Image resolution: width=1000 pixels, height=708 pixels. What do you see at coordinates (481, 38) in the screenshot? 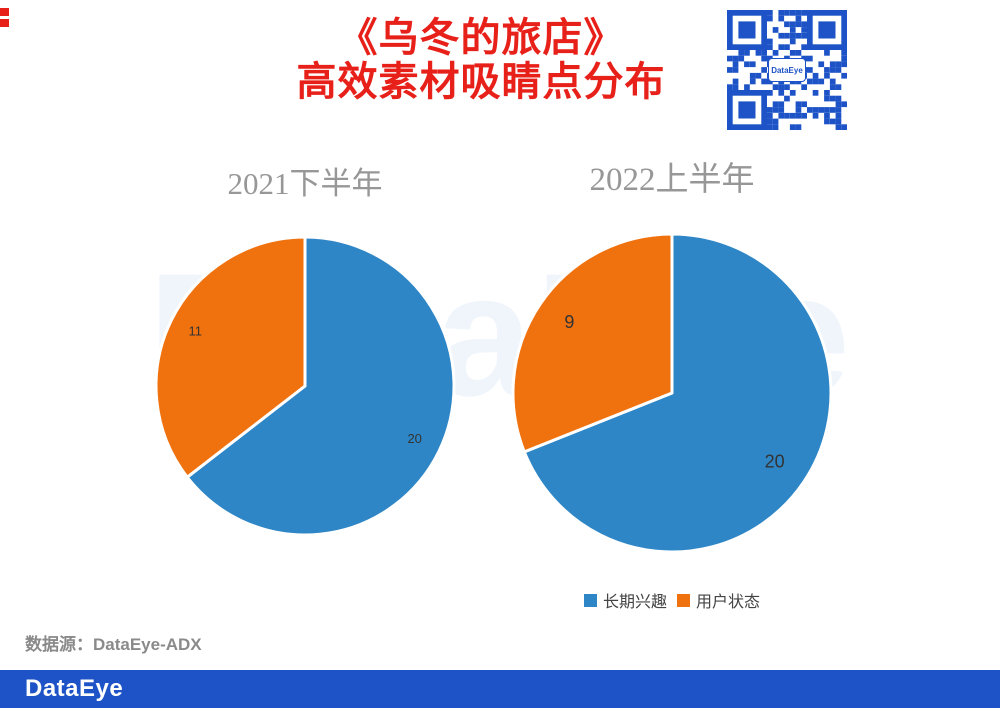
I see `page-title-line1: 《乌冬的旅店》` at bounding box center [481, 38].